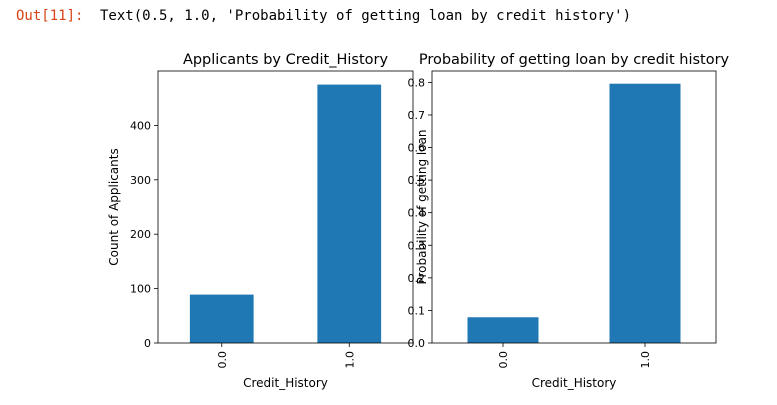 The height and width of the screenshot is (405, 777). What do you see at coordinates (417, 343) in the screenshot?
I see `y-tick-label: 0.0` at bounding box center [417, 343].